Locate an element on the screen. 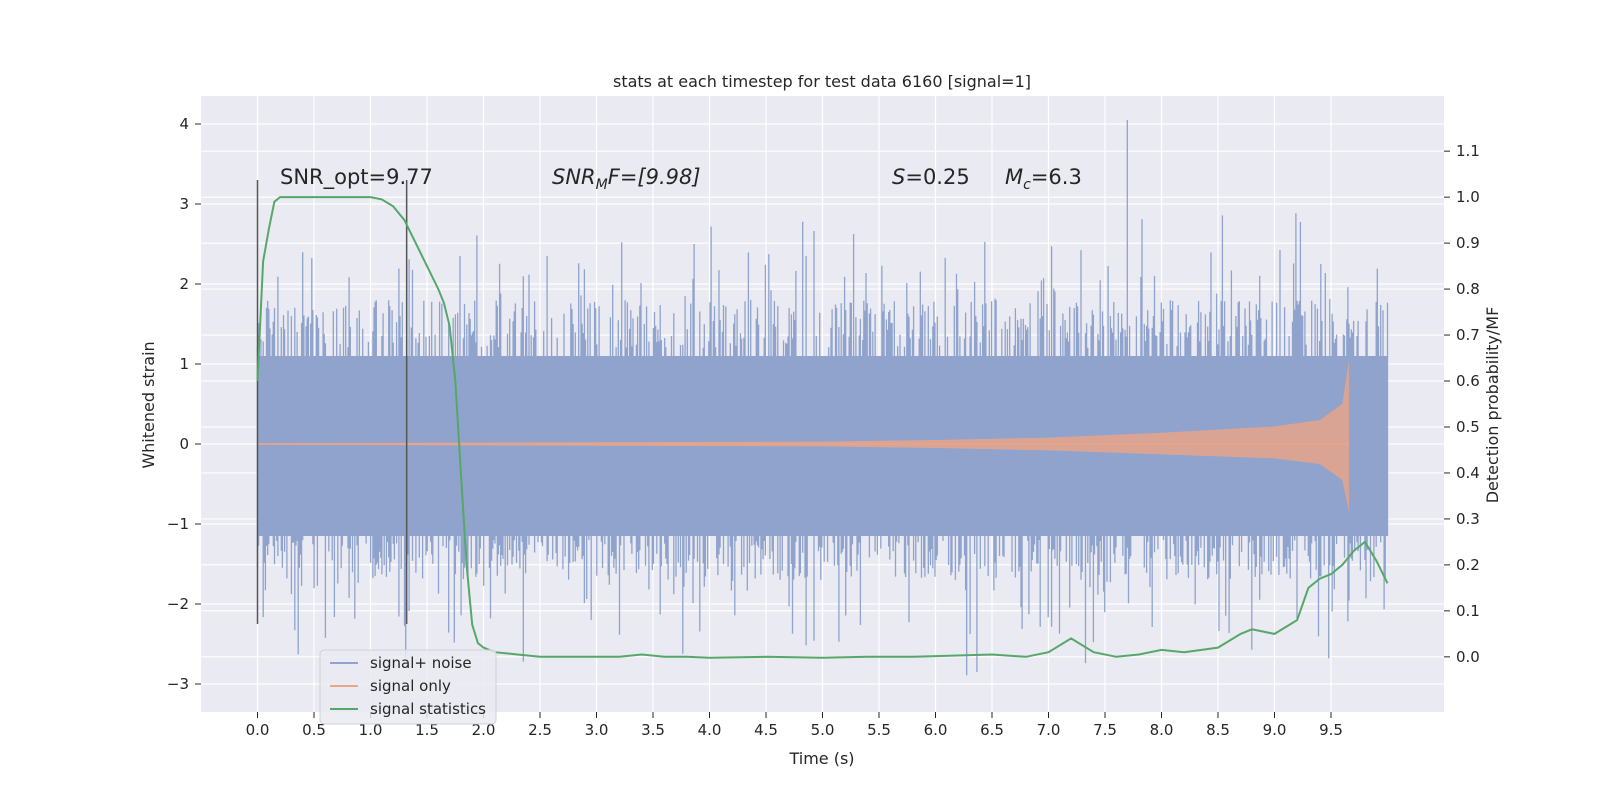 The height and width of the screenshot is (800, 1600). x-tick-label-8: 4.0 is located at coordinates (710, 730).